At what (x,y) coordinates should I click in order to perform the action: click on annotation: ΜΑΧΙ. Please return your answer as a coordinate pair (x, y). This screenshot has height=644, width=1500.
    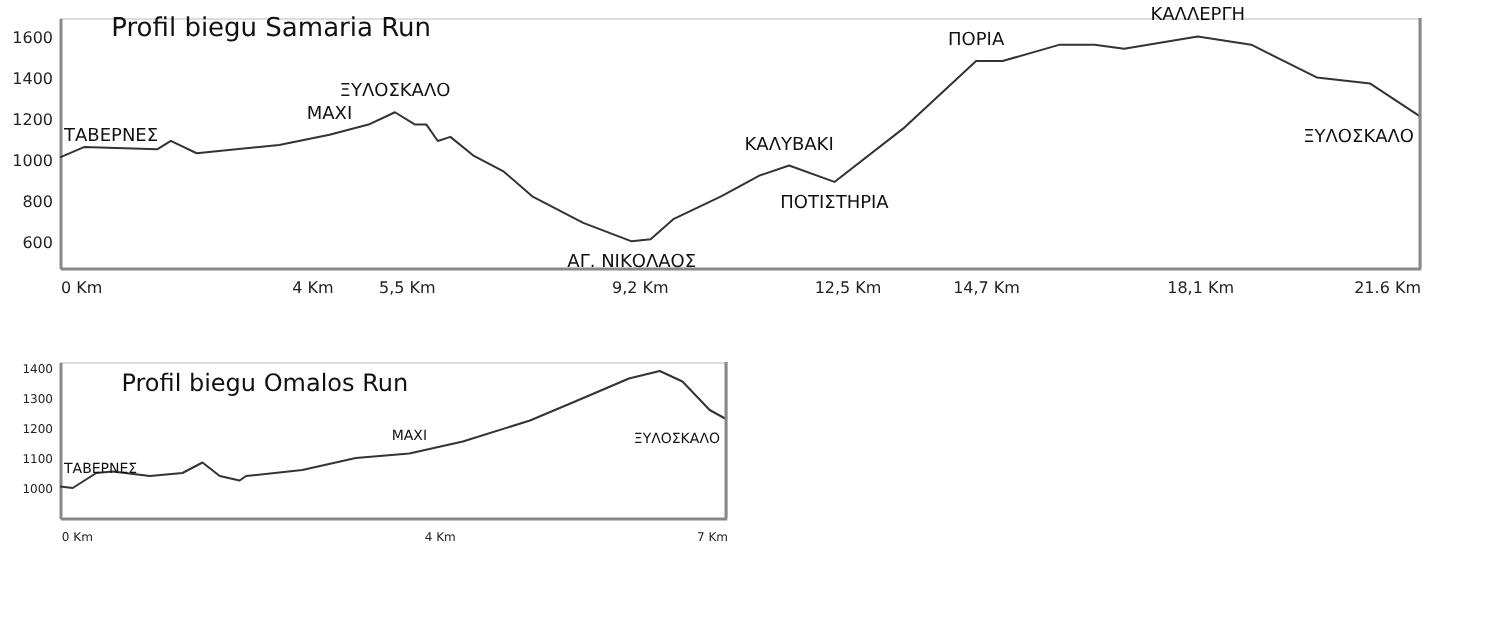
    Looking at the image, I should click on (329, 114).